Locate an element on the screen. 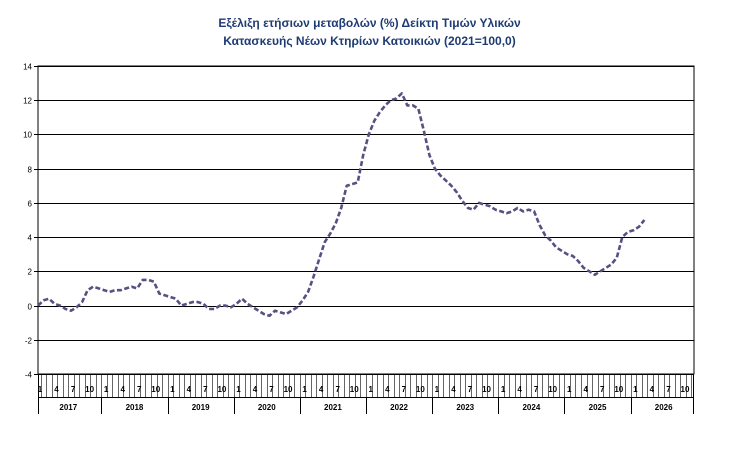 Image resolution: width=739 pixels, height=449 pixels. x-year-label: 2024 is located at coordinates (531, 407).